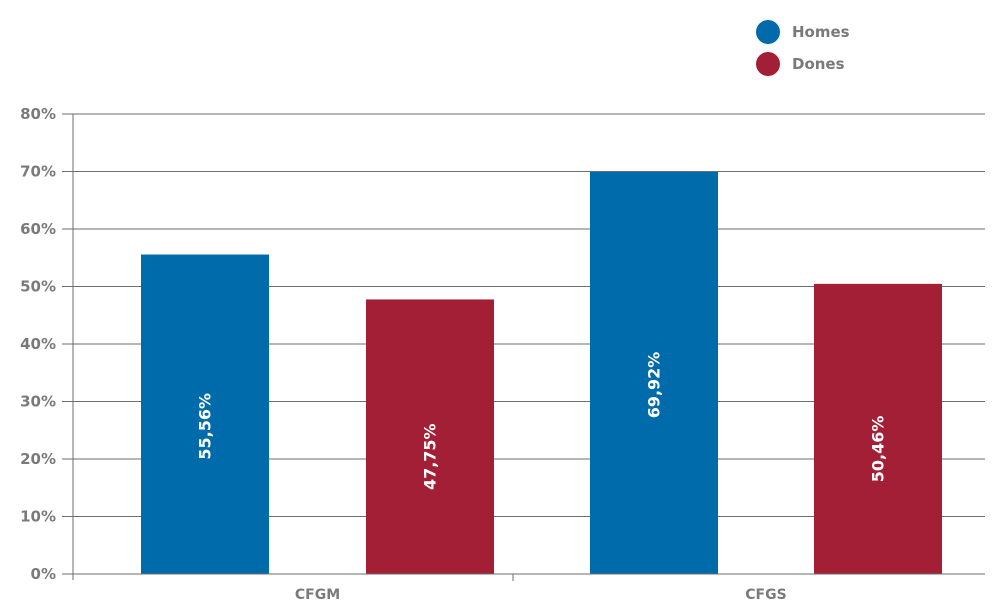  What do you see at coordinates (768, 32) in the screenshot?
I see `legend-swatch-homes` at bounding box center [768, 32].